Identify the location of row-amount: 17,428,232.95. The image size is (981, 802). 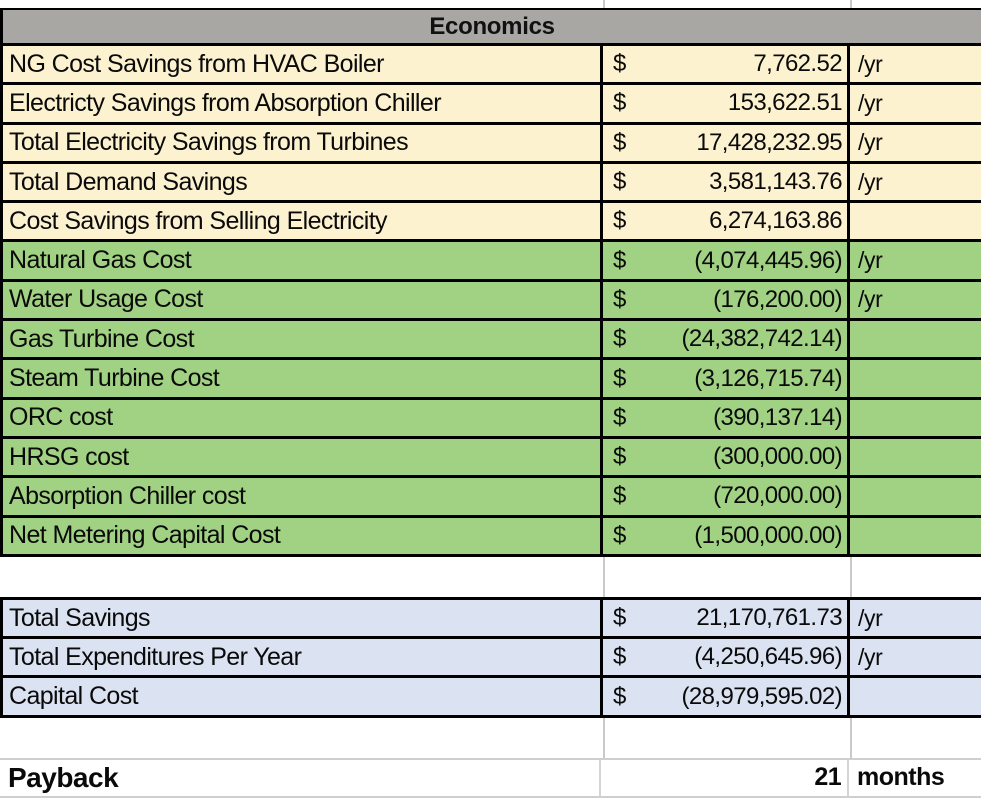
(769, 142).